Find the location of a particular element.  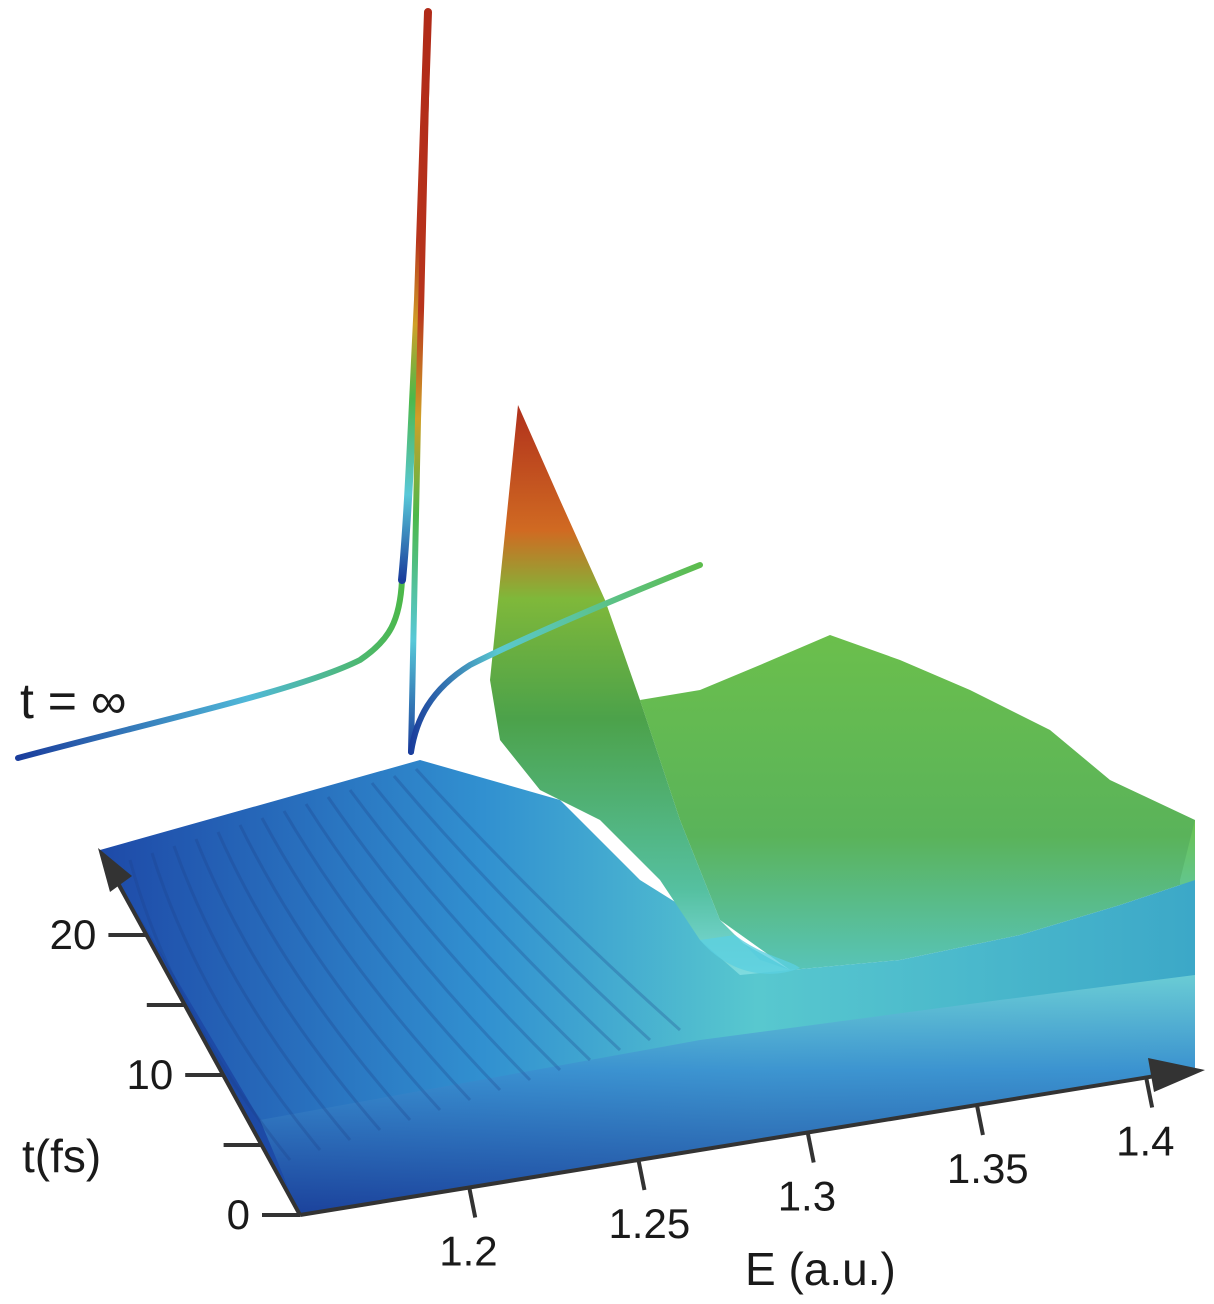

t-axis-ticks: 0 10 20 is located at coordinates (175, 1074).